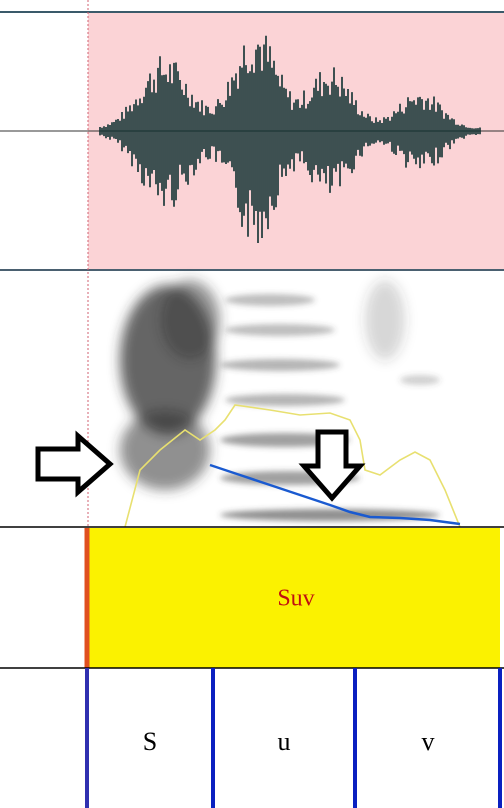 This screenshot has height=808, width=504. I want to click on phone-label: u, so click(284, 741).